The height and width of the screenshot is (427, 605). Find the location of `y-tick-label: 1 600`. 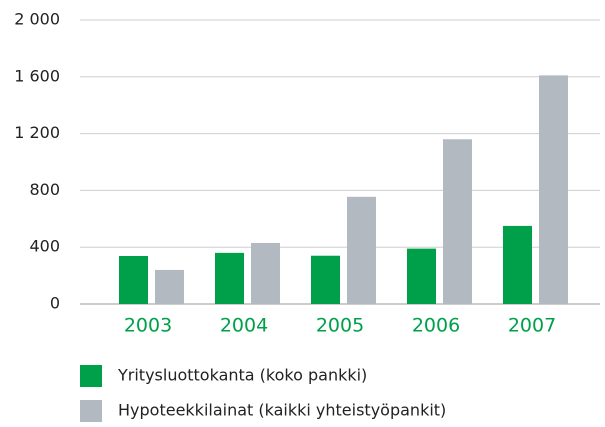

y-tick-label: 1 600 is located at coordinates (37, 75).